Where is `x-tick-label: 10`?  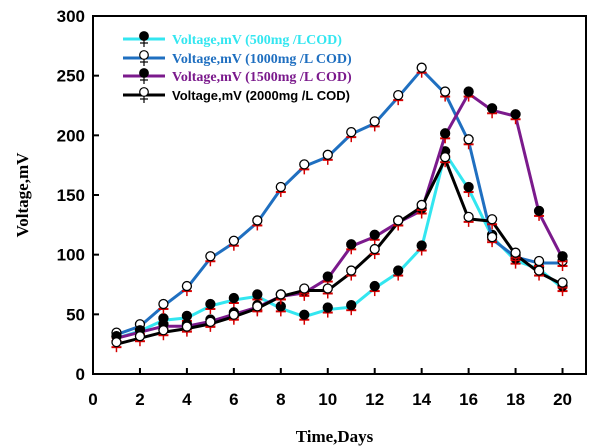 x-tick-label: 10 is located at coordinates (327, 399).